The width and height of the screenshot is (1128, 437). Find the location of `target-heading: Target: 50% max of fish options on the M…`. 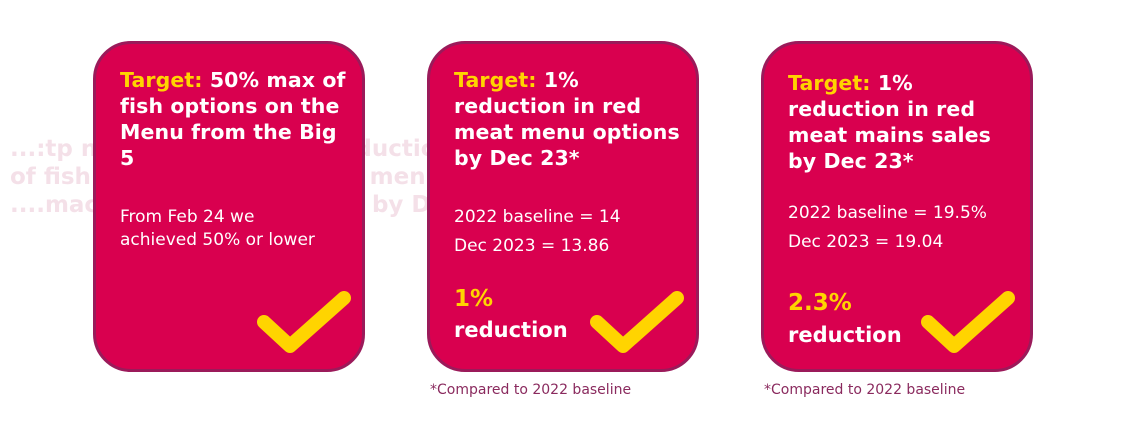

target-heading: Target: 50% max of fish options on the M… is located at coordinates (236, 119).